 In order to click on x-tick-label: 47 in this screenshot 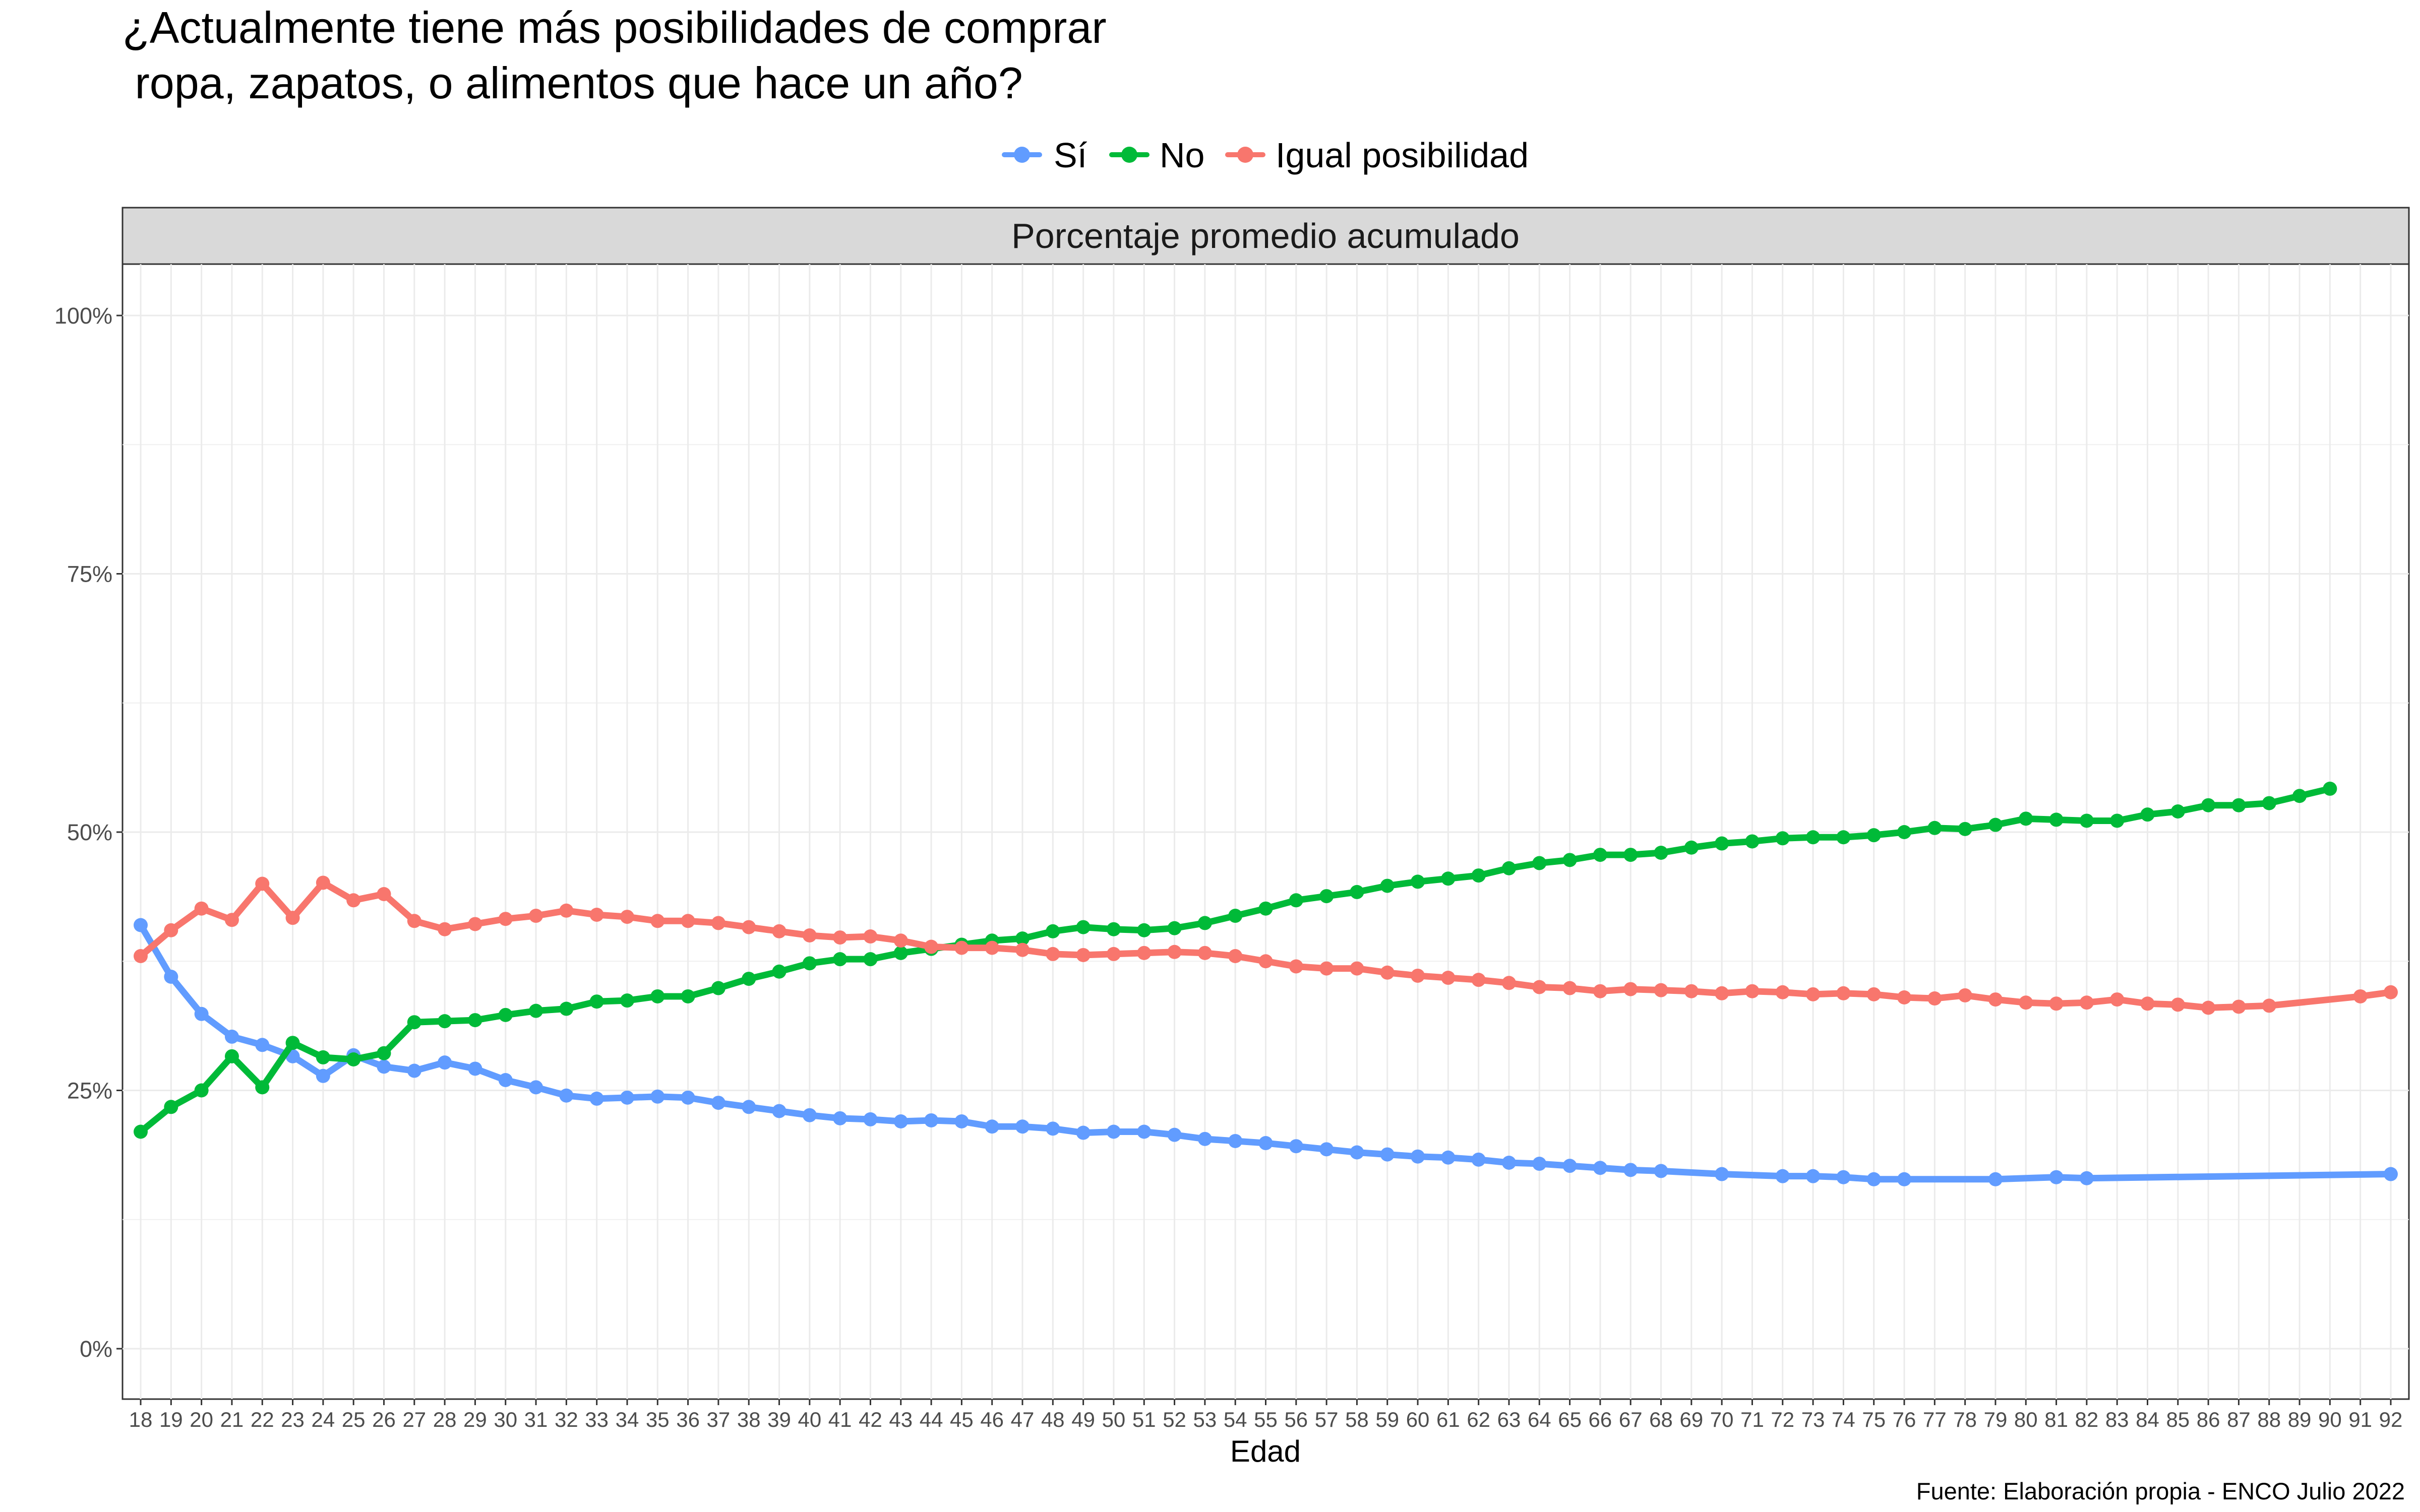, I will do `click(1023, 1419)`.